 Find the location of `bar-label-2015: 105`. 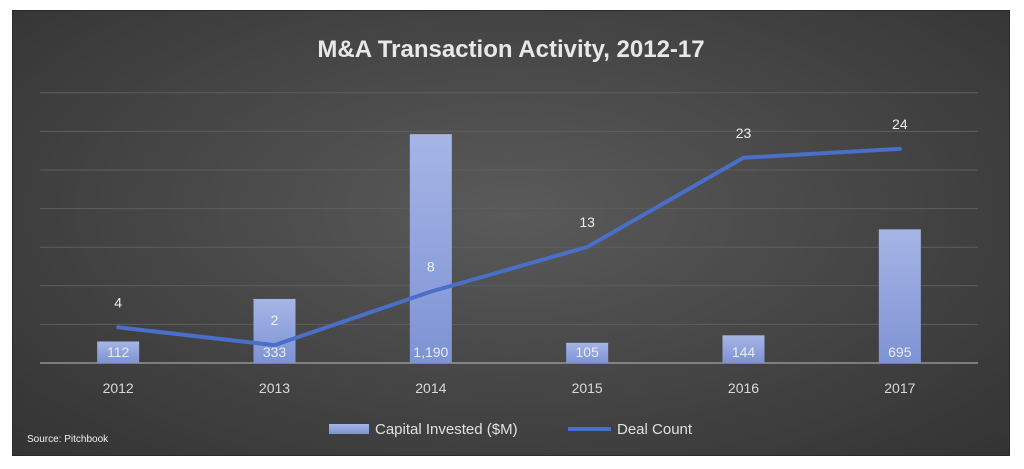

bar-label-2015: 105 is located at coordinates (587, 352).